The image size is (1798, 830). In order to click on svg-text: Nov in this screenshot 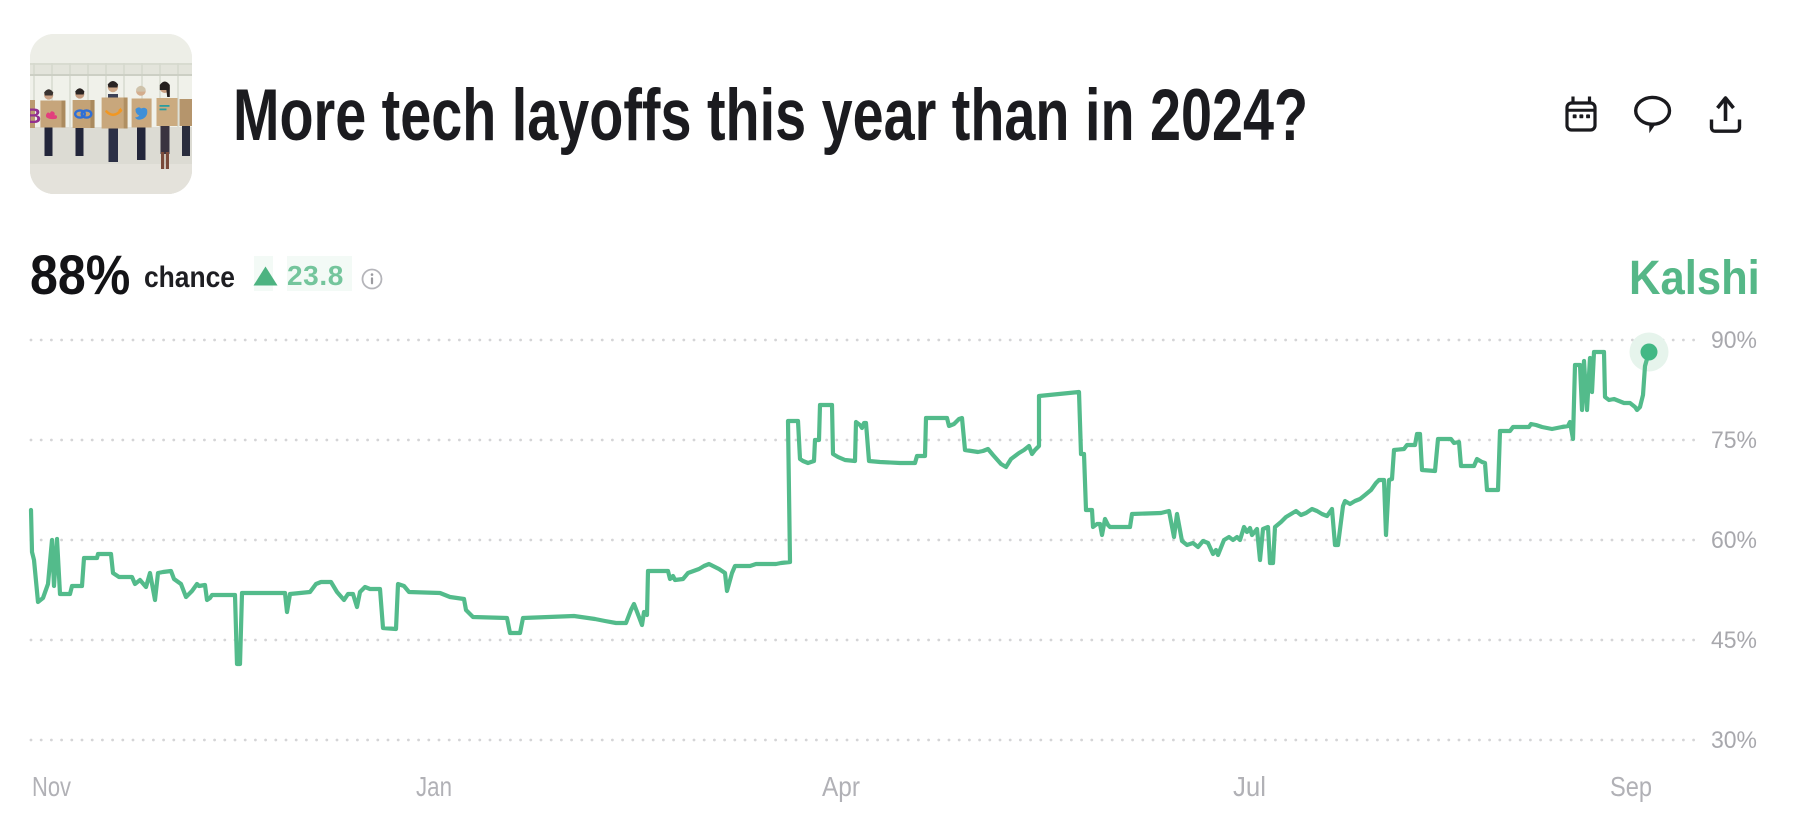, I will do `click(51, 786)`.